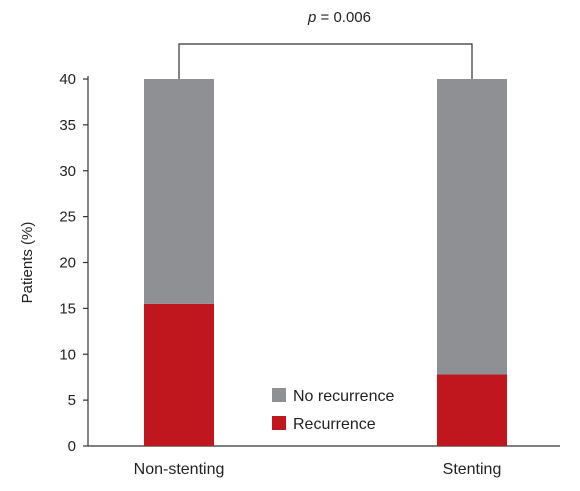  I want to click on y-tick-label-40: 40, so click(67, 79).